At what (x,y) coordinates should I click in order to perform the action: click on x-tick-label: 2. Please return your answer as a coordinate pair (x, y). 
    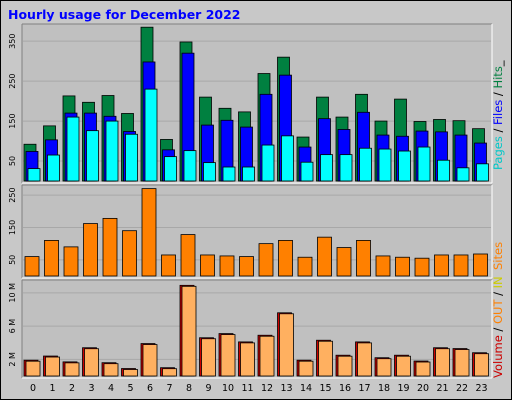
    Looking at the image, I should click on (72, 388).